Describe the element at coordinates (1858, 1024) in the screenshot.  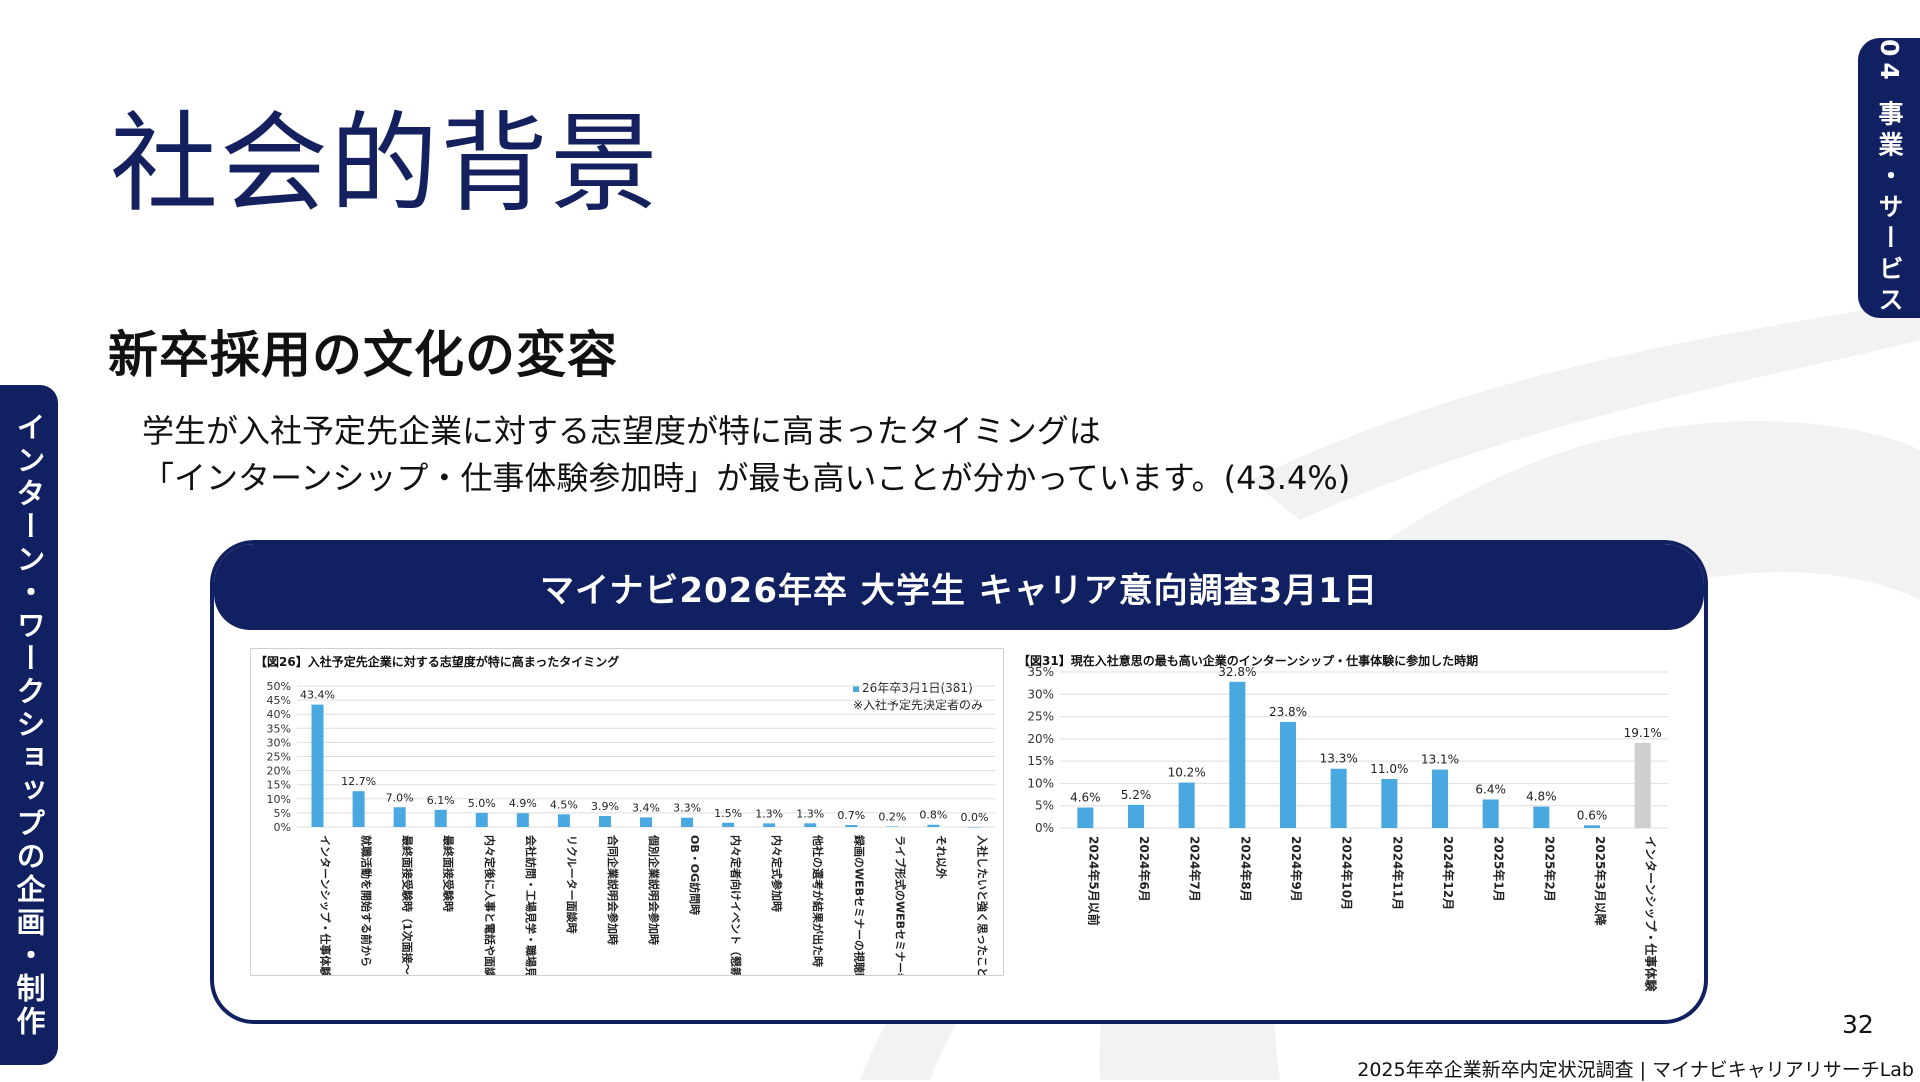
I see `page-number: 32` at that location.